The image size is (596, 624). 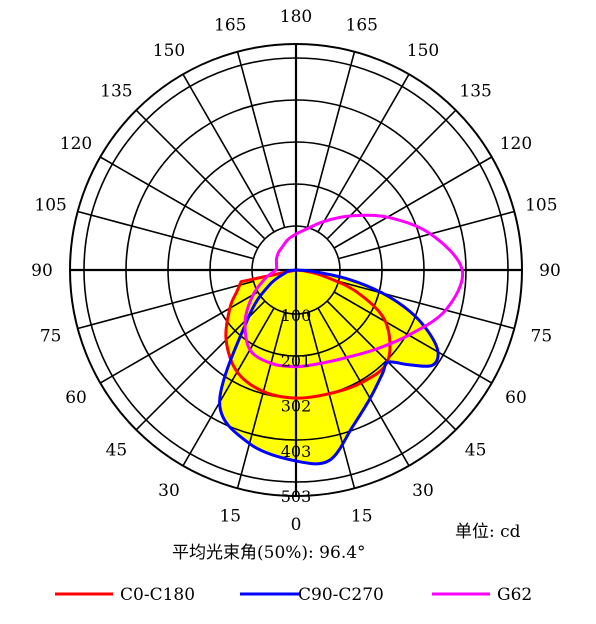 What do you see at coordinates (296, 315) in the screenshot?
I see `radial-tick-label: 100` at bounding box center [296, 315].